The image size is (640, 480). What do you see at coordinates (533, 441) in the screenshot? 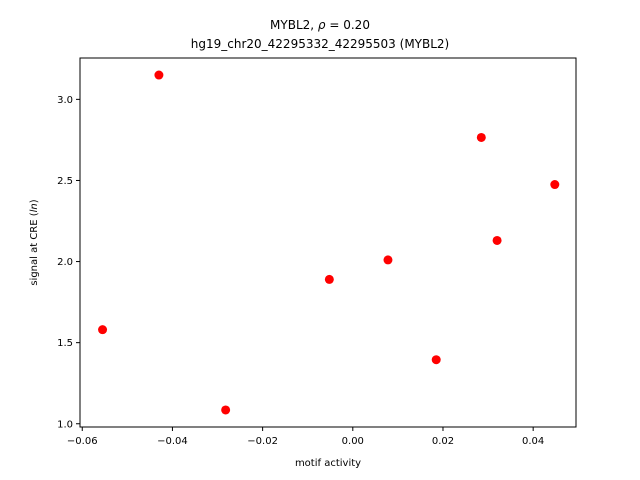
I see `x-tick-label: 0.04` at bounding box center [533, 441].